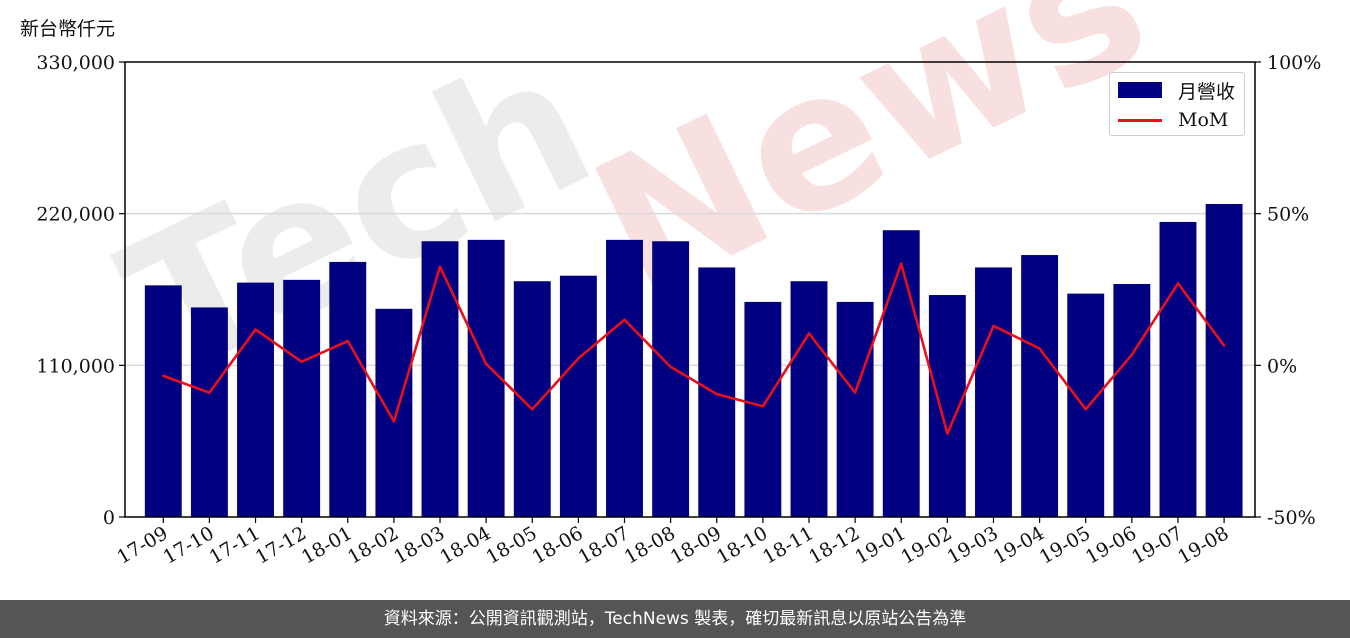 The image size is (1350, 638). What do you see at coordinates (1177, 104) in the screenshot?
I see `legend: 月營收 MoM` at bounding box center [1177, 104].